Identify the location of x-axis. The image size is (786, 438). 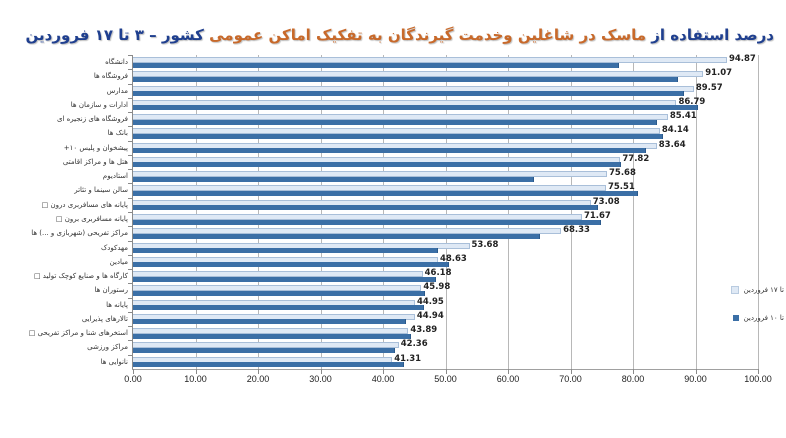
(445, 369).